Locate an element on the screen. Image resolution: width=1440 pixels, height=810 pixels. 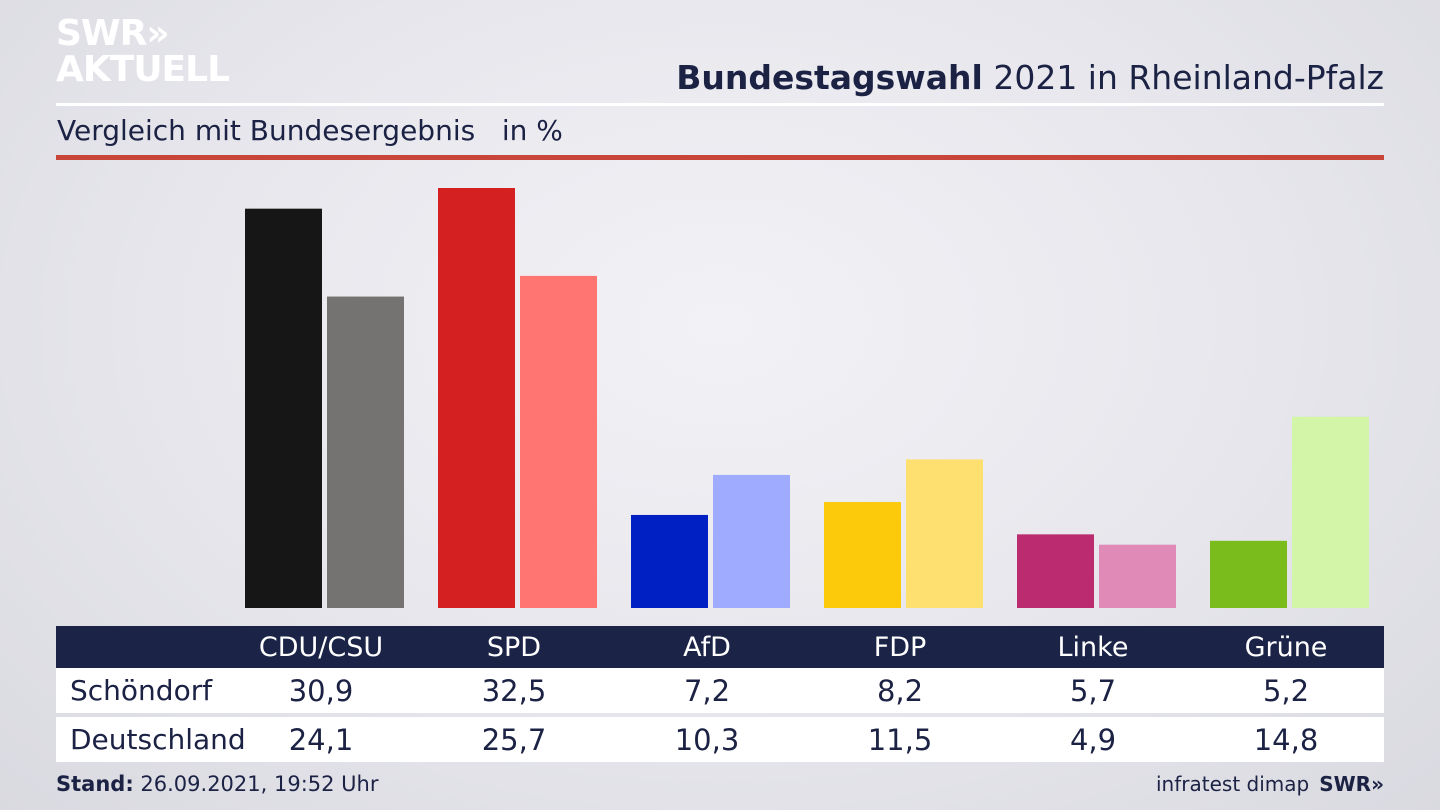
bar-linke-schöndorf is located at coordinates (1055, 571).